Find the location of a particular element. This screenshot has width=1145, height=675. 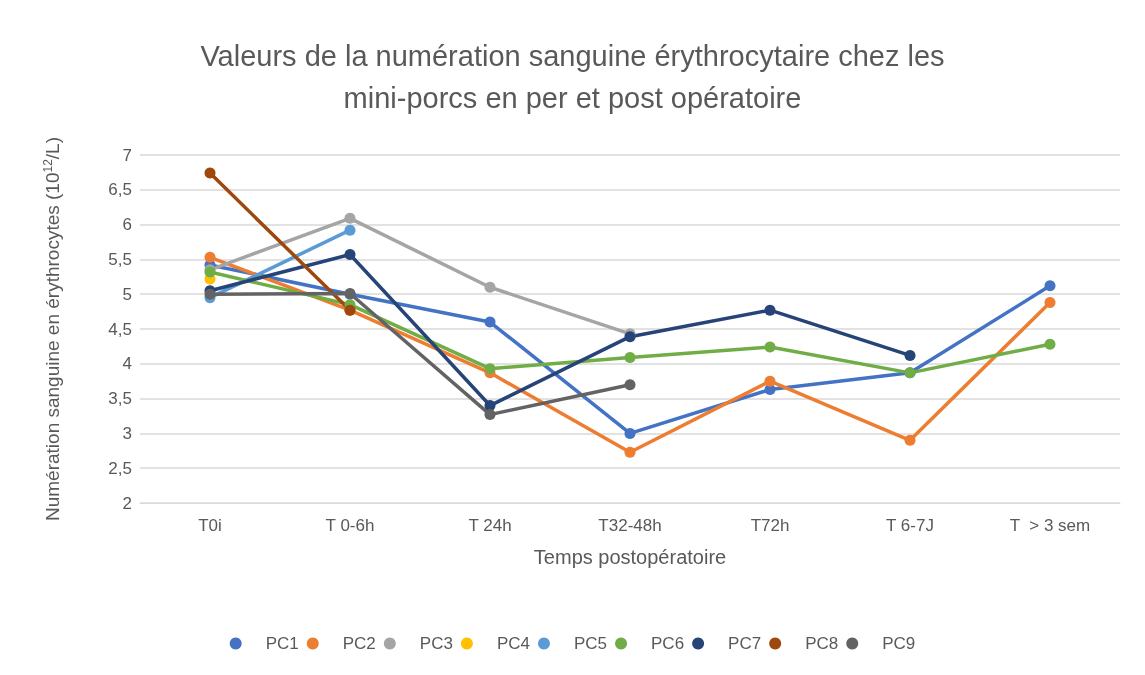

legend-label: PC9 is located at coordinates (899, 643).